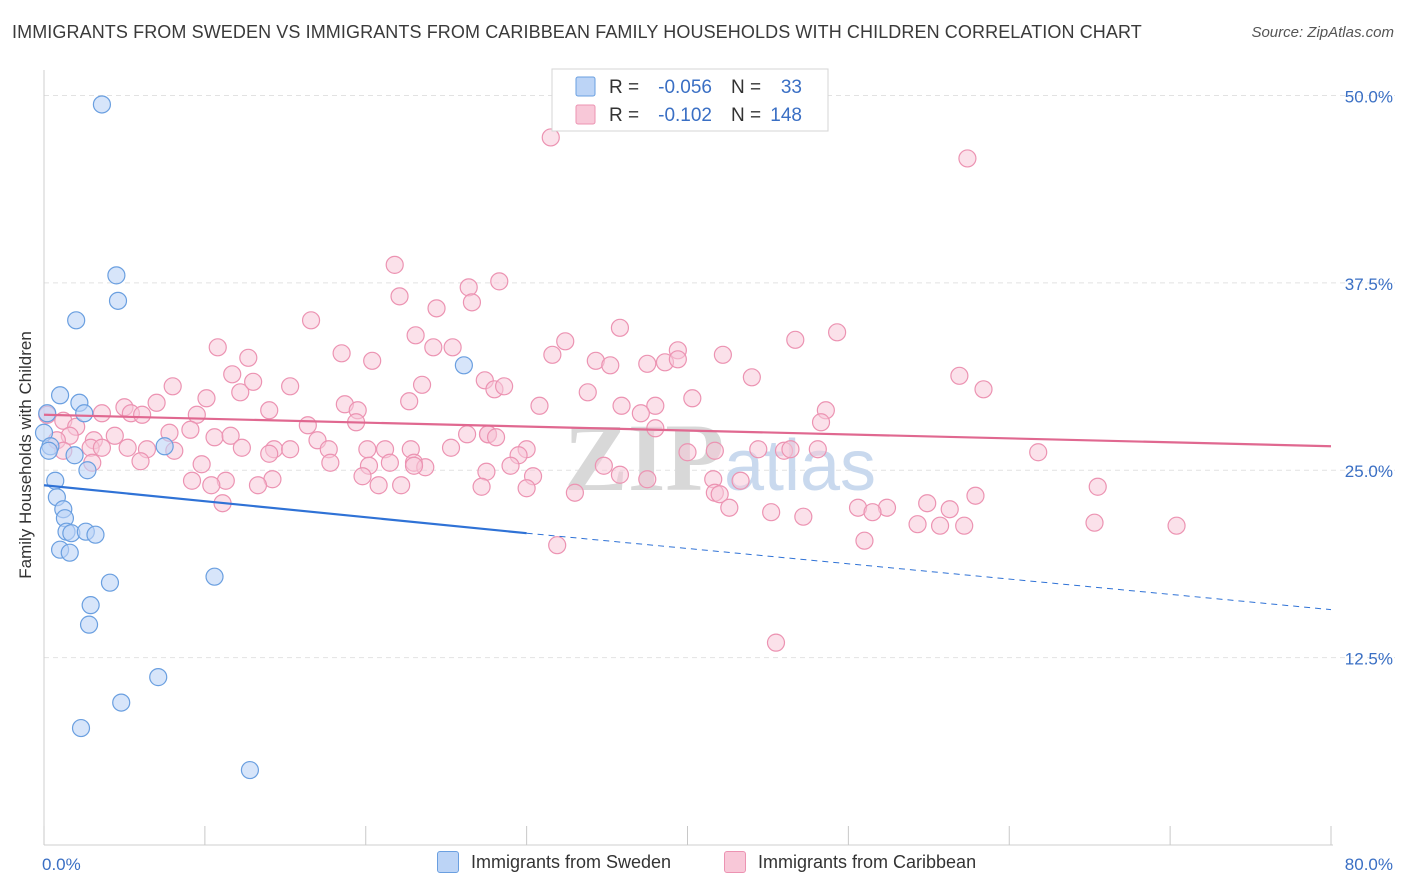 The height and width of the screenshot is (892, 1406). I want to click on watermark: ZIPatlas, so click(720, 457).